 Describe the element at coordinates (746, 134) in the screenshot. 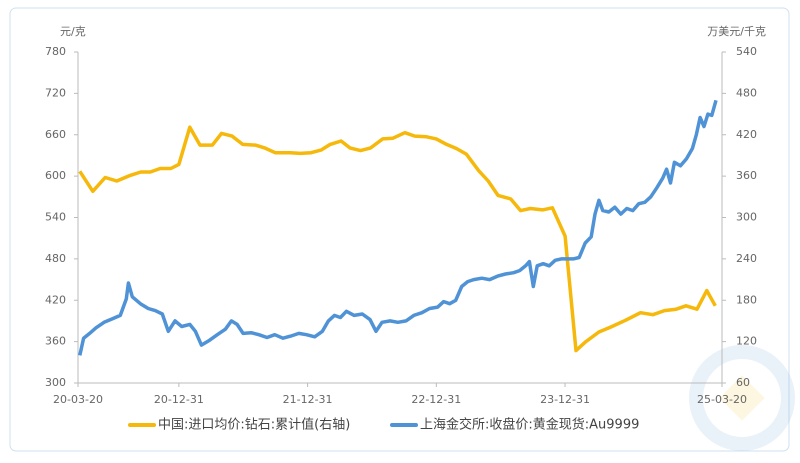

I see `y2-tick-label: 420` at that location.